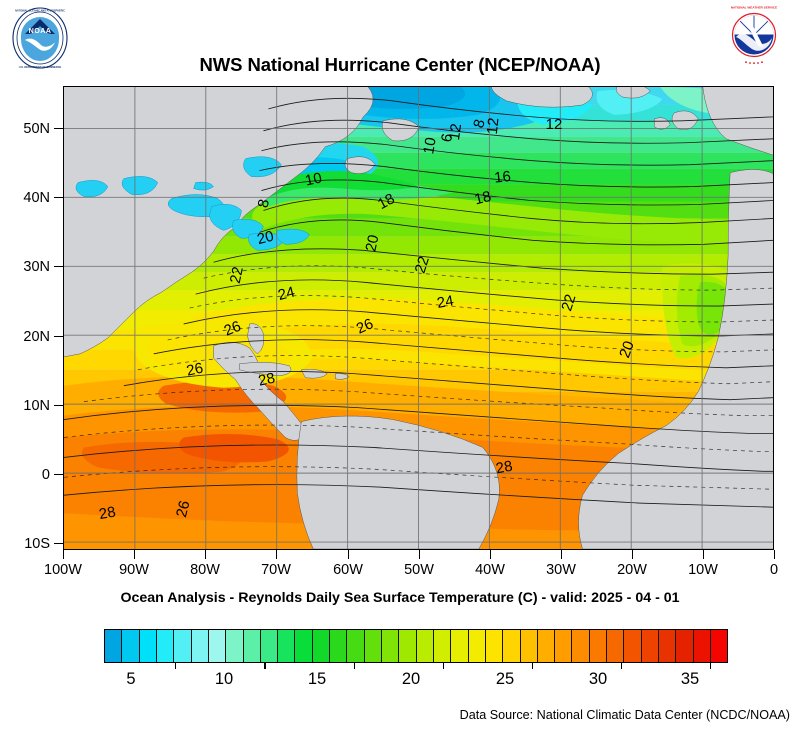 Image resolution: width=800 pixels, height=737 pixels. Describe the element at coordinates (224, 679) in the screenshot. I see `colorbar-tick-label: 10` at that location.